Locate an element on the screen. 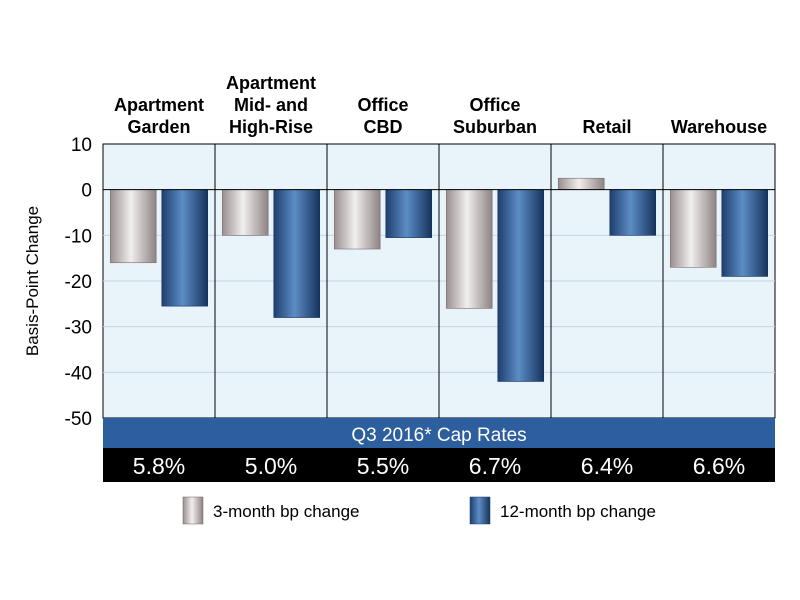 The image size is (800, 600). category-label-line: Suburban is located at coordinates (495, 127).